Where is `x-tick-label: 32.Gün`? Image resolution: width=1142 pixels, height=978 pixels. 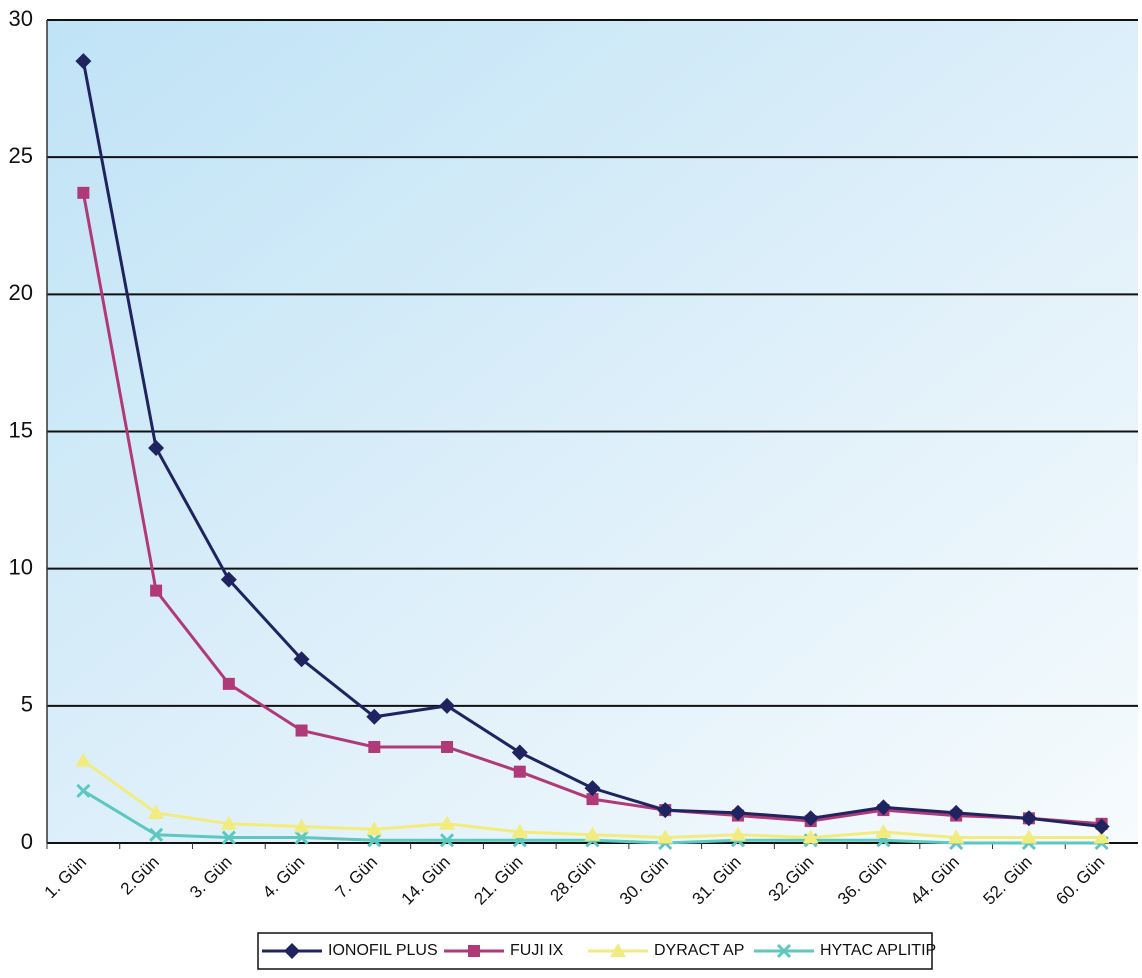 x-tick-label: 32.Gün is located at coordinates (791, 878).